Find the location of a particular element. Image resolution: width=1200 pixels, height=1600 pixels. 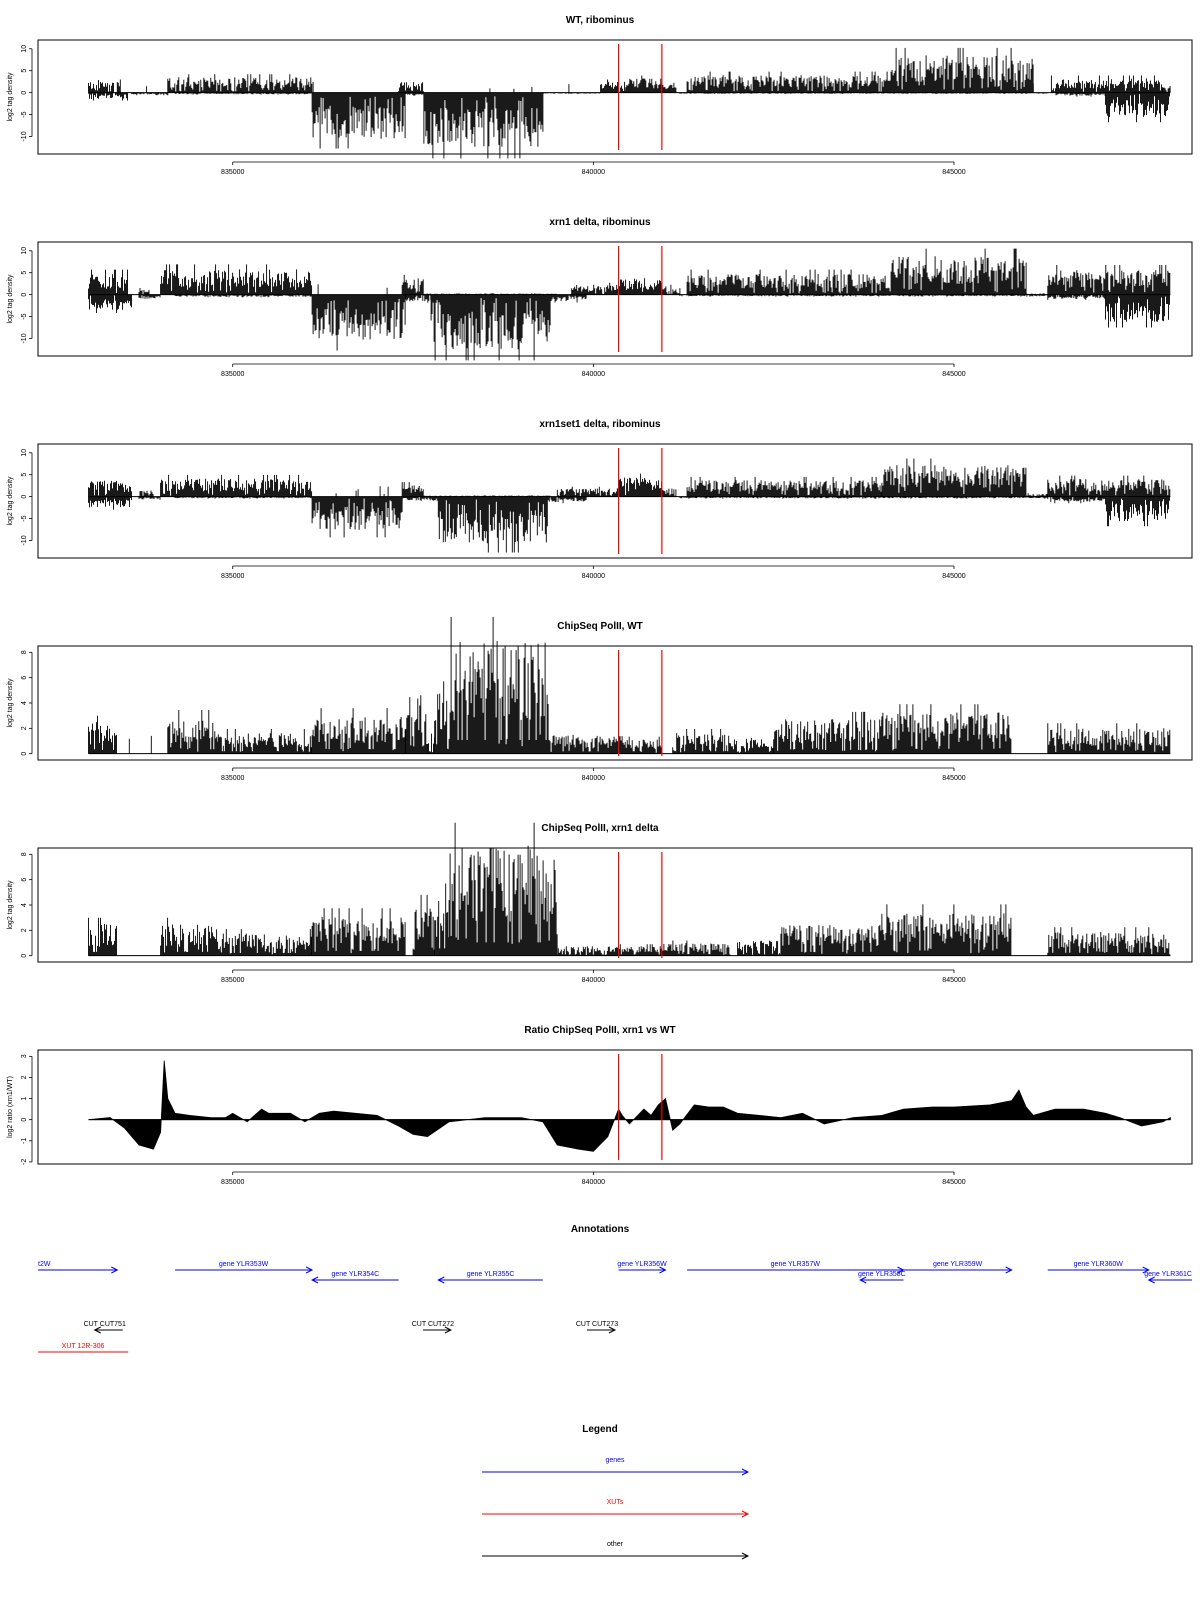

panel-title: ChipSeq PolII, xrn1 delta is located at coordinates (600, 828).